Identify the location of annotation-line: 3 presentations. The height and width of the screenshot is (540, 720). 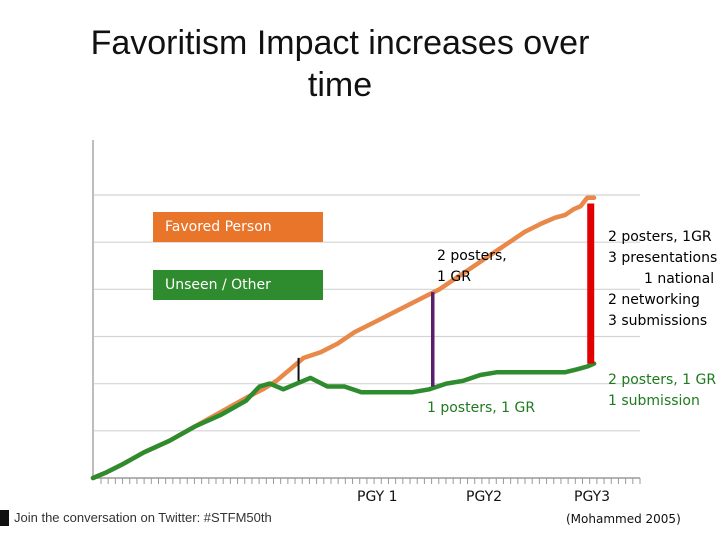
(663, 258).